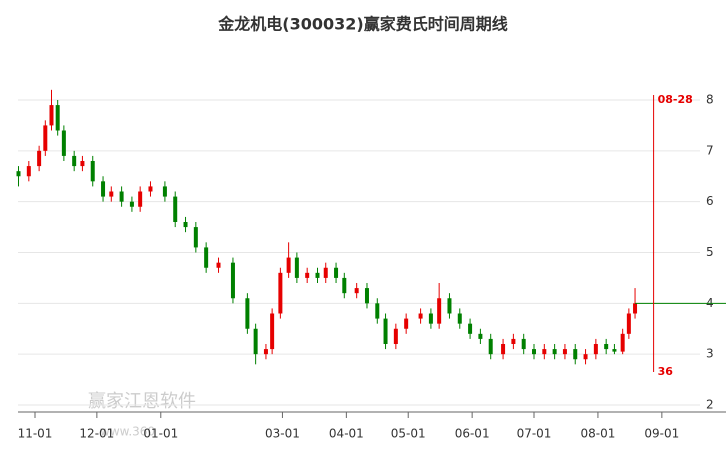 Image resolution: width=726 pixels, height=450 pixels. I want to click on y-tick-label: 8, so click(710, 100).